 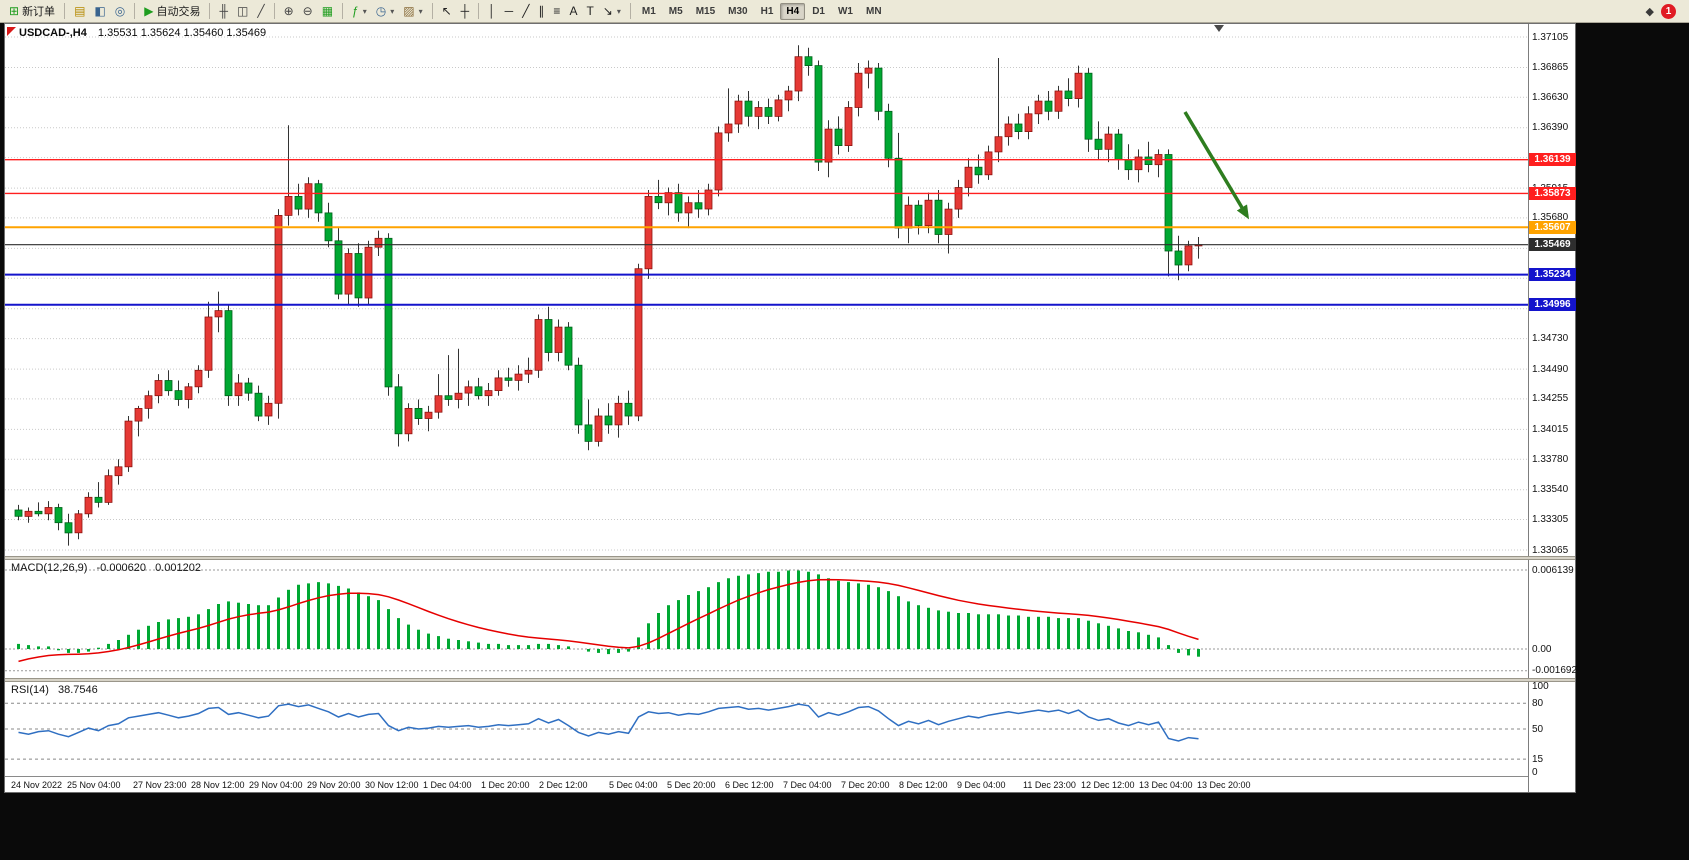 I want to click on templates-button: ▨ ▾, so click(x=412, y=11).